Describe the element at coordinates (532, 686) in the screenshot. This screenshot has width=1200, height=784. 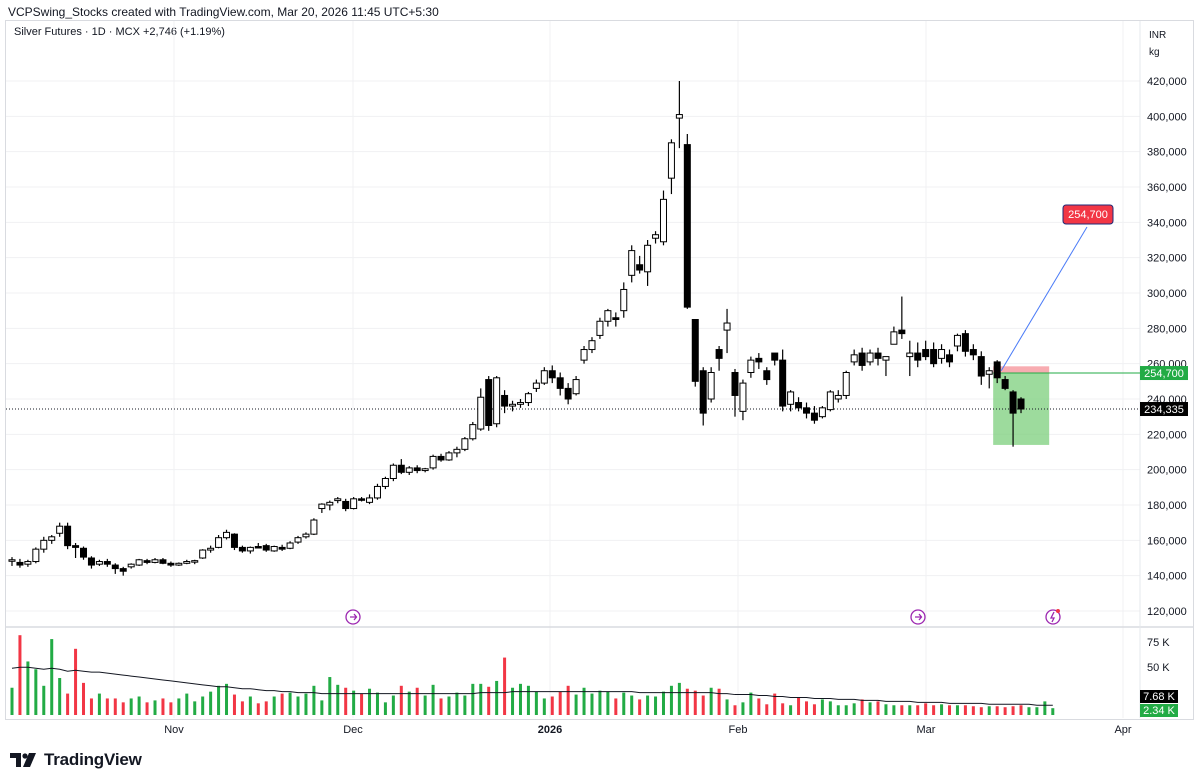
I see `volume-ma-line` at that location.